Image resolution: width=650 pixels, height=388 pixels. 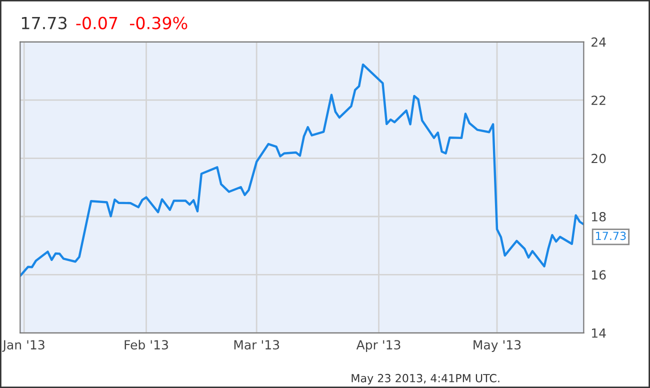 What do you see at coordinates (599, 275) in the screenshot?
I see `y-tick-label: 16` at bounding box center [599, 275].